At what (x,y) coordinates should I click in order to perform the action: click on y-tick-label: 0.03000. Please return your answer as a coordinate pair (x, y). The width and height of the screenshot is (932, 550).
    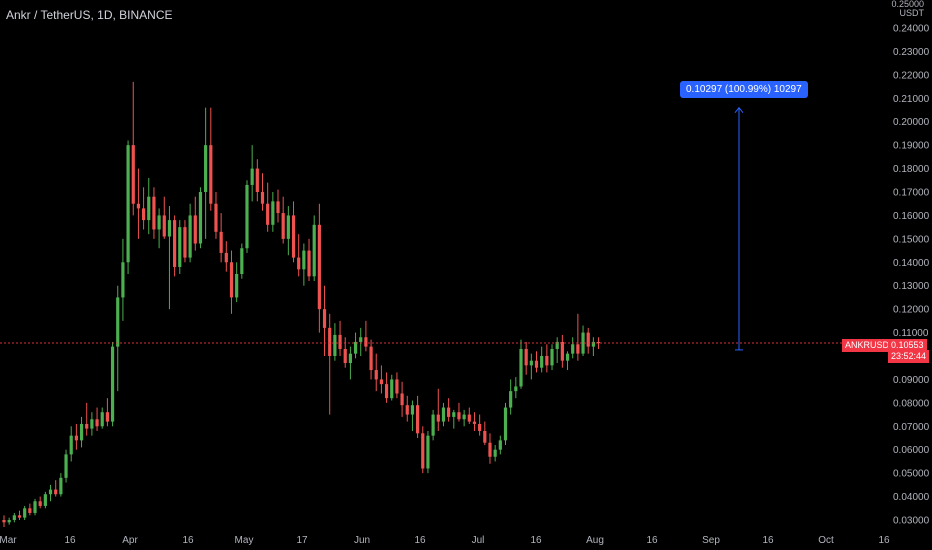
    Looking at the image, I should click on (911, 521).